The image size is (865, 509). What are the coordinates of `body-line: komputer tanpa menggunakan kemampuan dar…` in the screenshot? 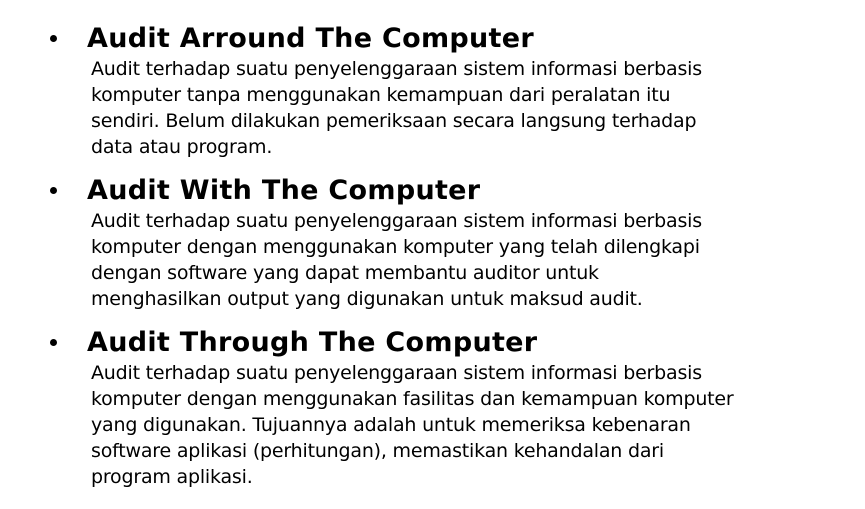 It's located at (381, 95).